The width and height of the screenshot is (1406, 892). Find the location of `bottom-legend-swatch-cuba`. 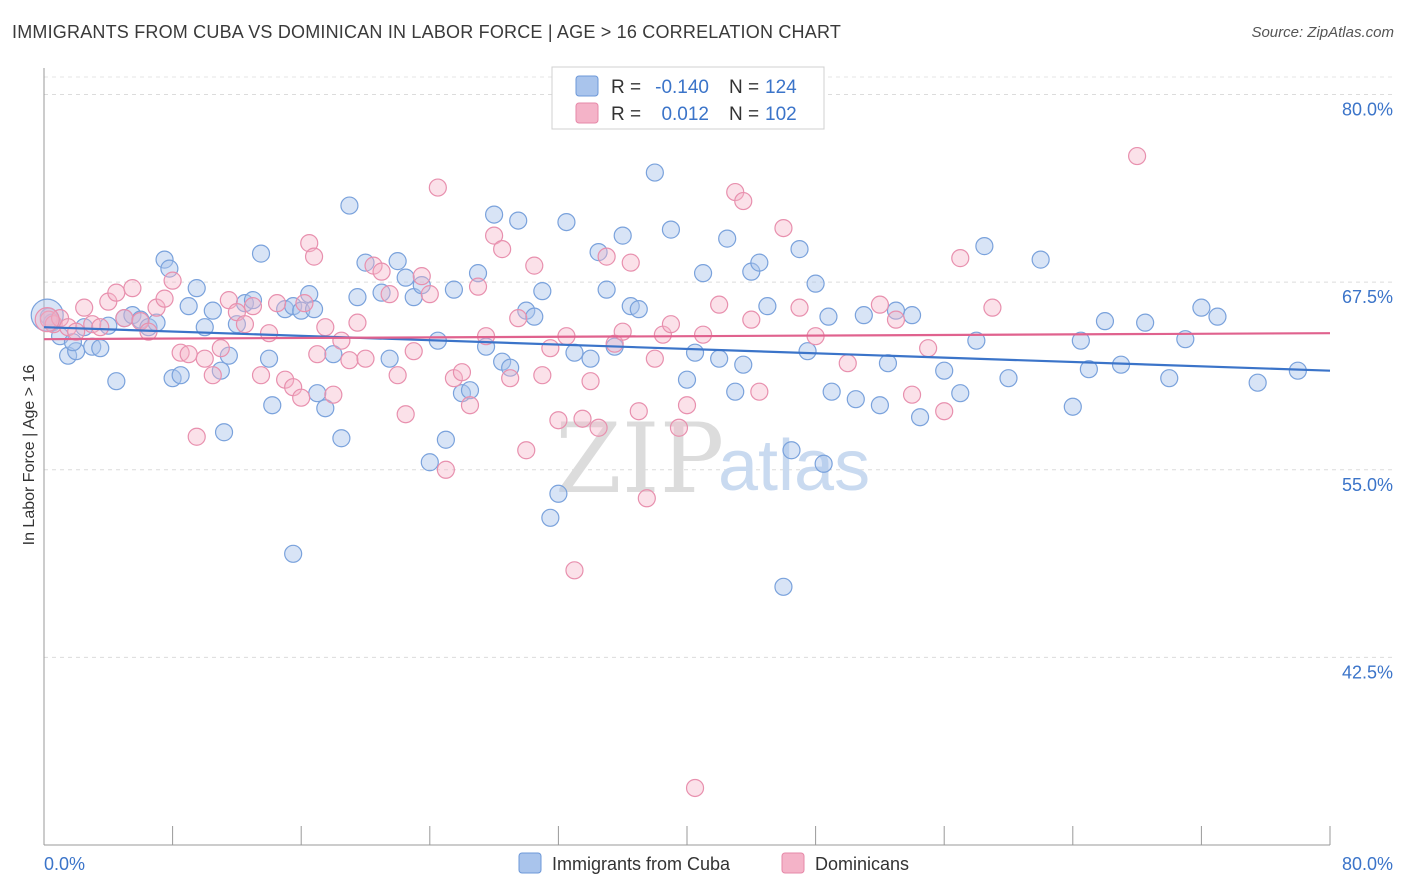

bottom-legend-swatch-cuba is located at coordinates (530, 863).